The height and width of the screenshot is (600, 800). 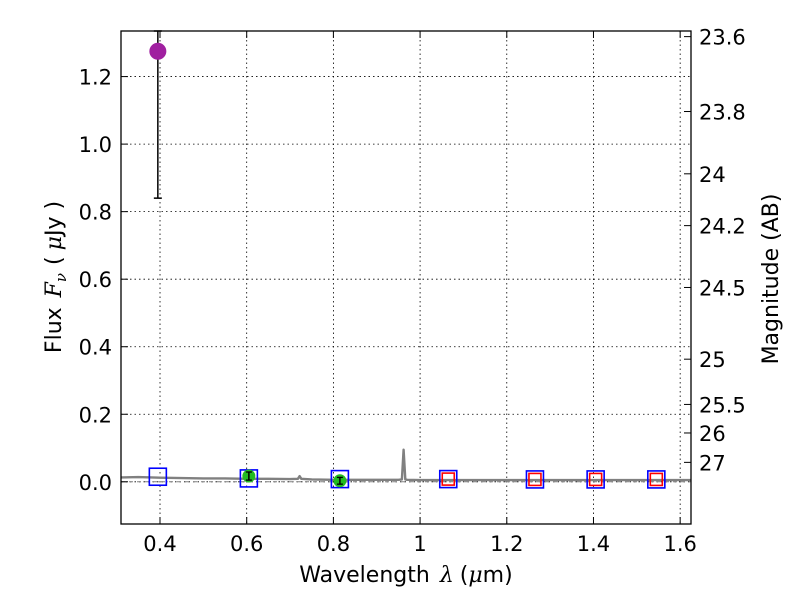 What do you see at coordinates (722, 405) in the screenshot?
I see `magnitude-tick-label: 25.5` at bounding box center [722, 405].